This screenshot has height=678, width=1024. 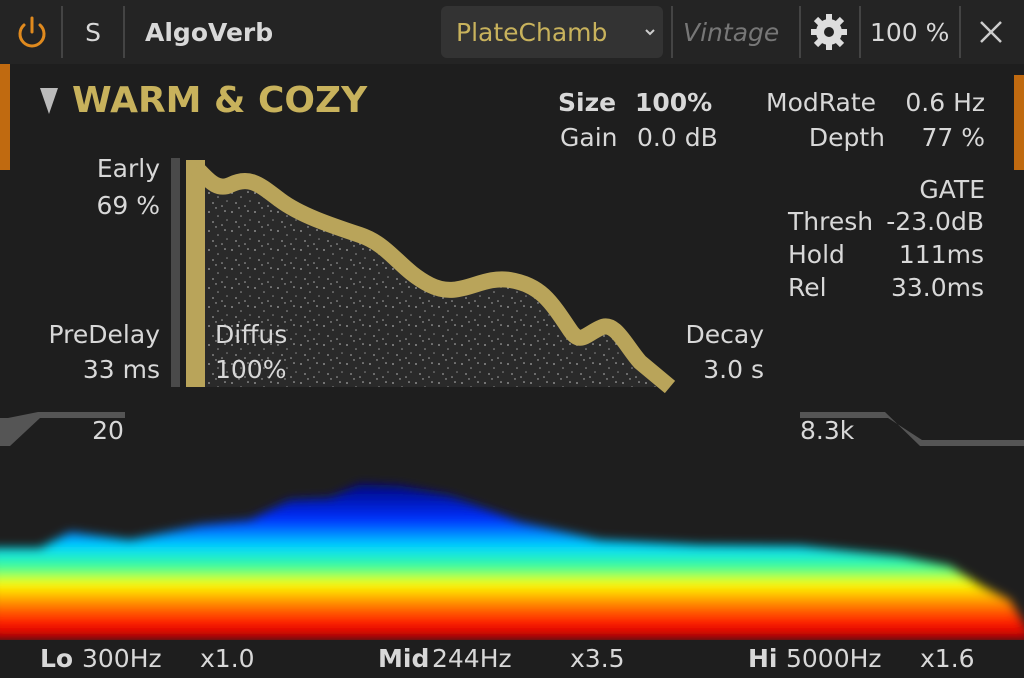 I want to click on depth-value: 77 %, so click(x=953, y=137).